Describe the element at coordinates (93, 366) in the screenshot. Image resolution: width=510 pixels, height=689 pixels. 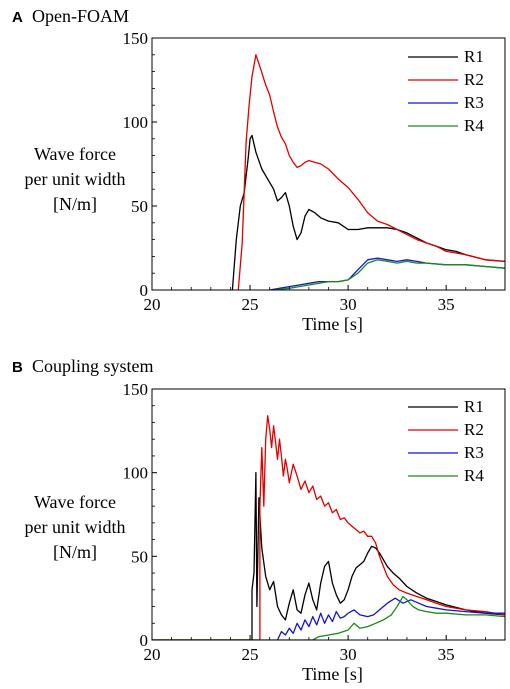
I see `panel-title: Coupling system` at that location.